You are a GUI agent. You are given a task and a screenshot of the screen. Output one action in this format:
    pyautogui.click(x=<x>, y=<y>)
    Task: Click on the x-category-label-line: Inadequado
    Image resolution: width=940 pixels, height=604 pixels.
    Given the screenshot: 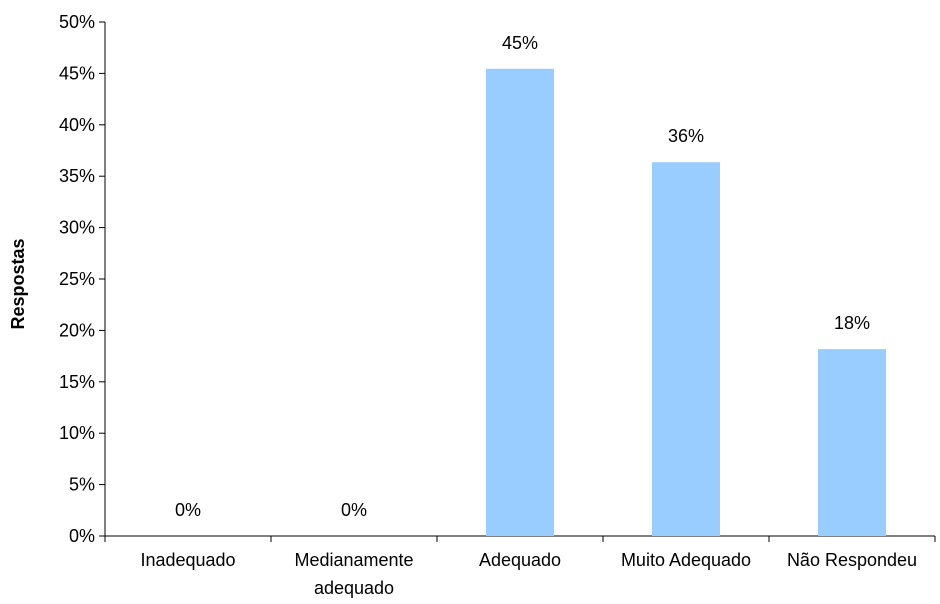 What is the action you would take?
    pyautogui.click(x=187, y=560)
    